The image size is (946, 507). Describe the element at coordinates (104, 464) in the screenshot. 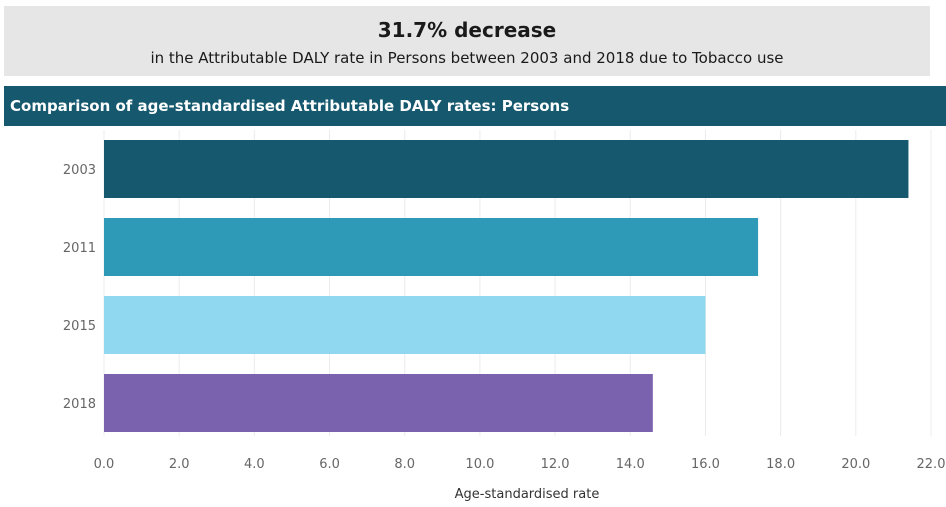

I see `x-tick-label: 0.0` at that location.